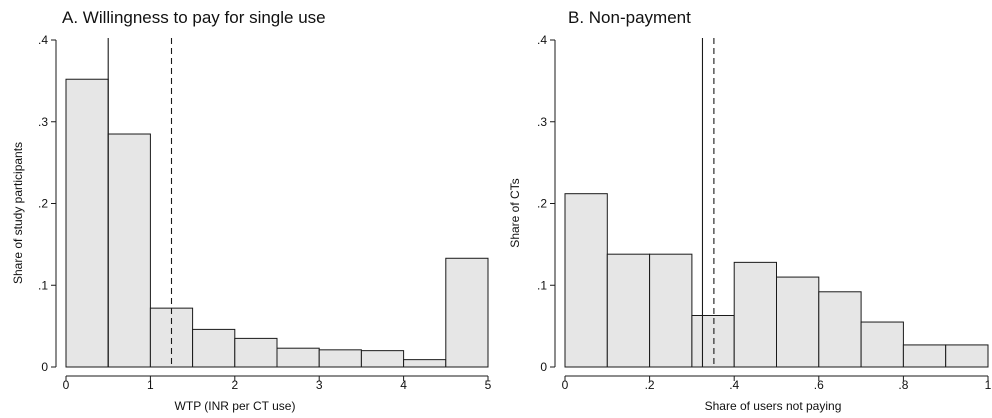  I want to click on panel-a-x-tick-label: 5, so click(488, 385).